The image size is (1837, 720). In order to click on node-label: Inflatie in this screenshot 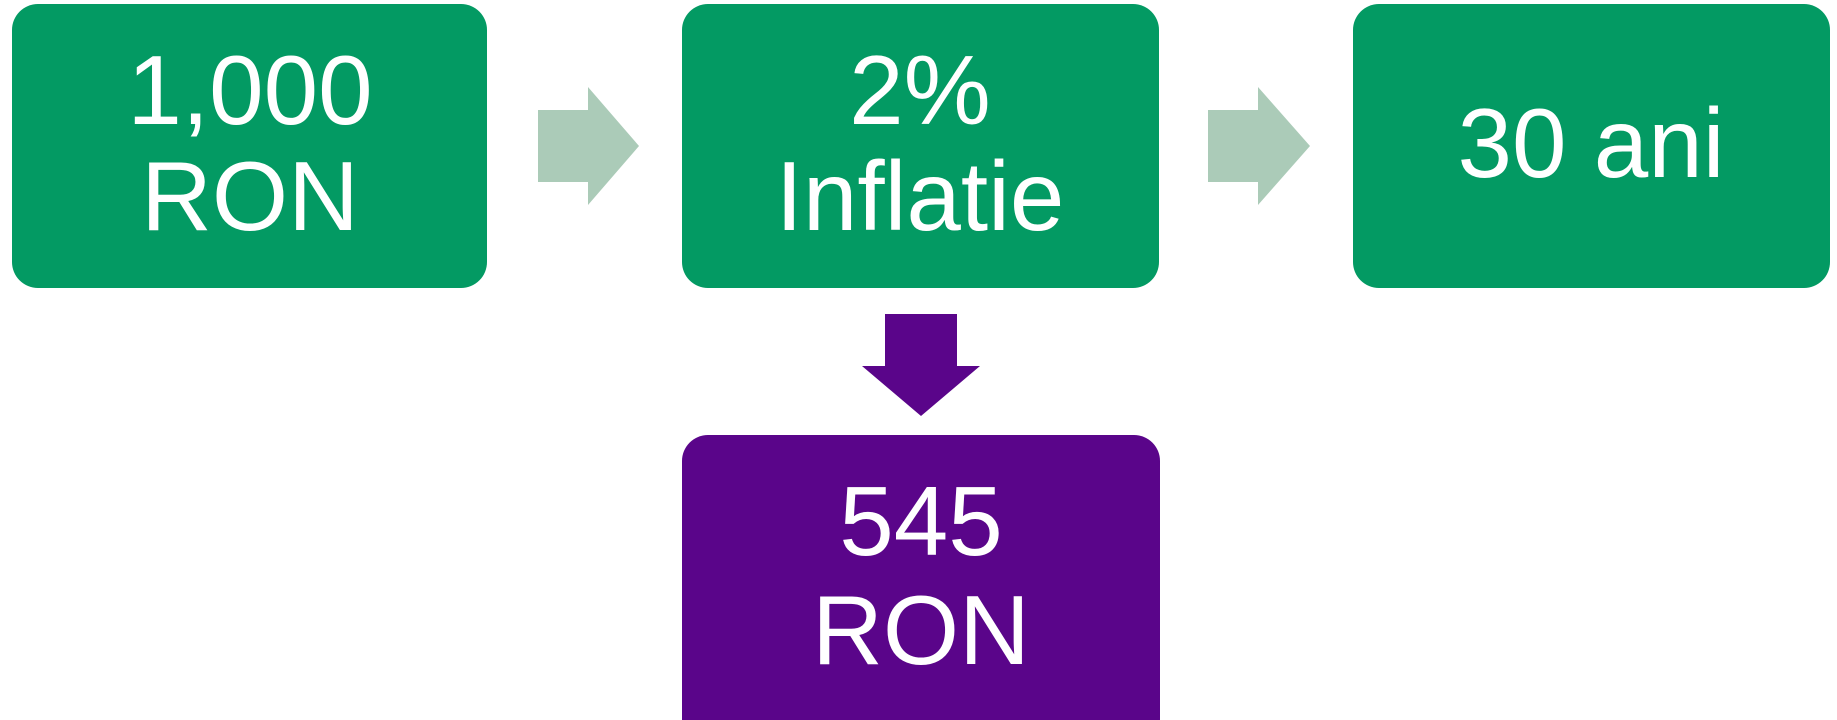, I will do `click(920, 196)`.